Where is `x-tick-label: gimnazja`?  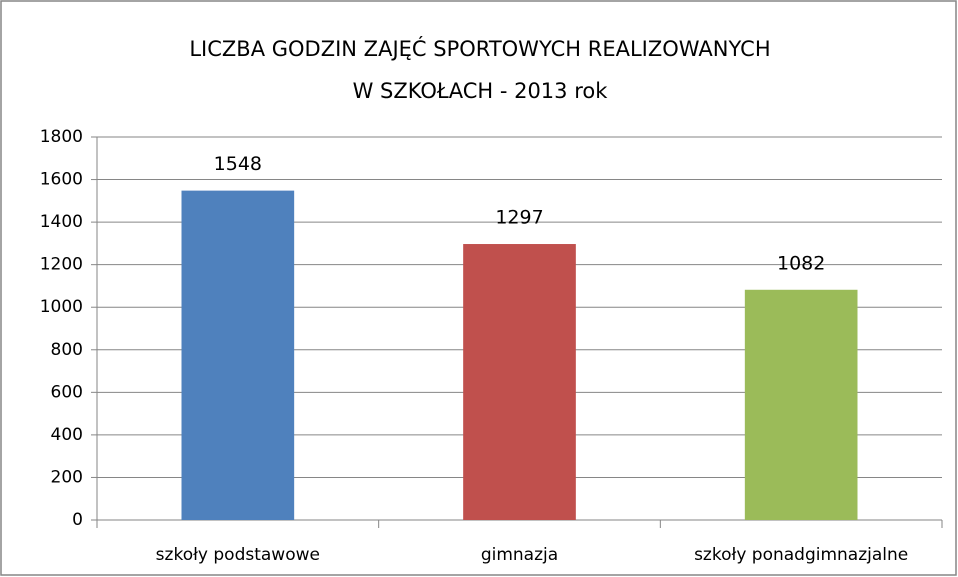
x-tick-label: gimnazja is located at coordinates (519, 555).